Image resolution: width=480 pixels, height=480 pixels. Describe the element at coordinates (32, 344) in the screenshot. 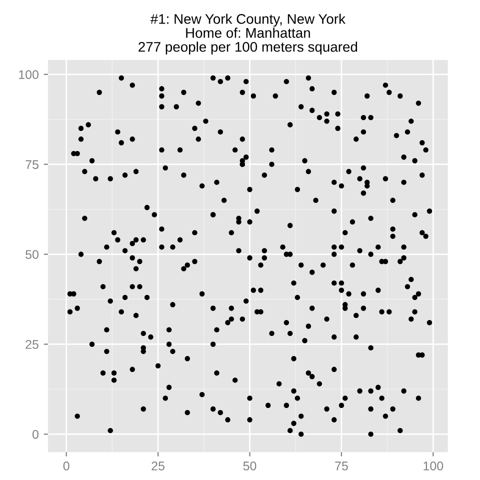

I see `y-tick-label: 25` at that location.